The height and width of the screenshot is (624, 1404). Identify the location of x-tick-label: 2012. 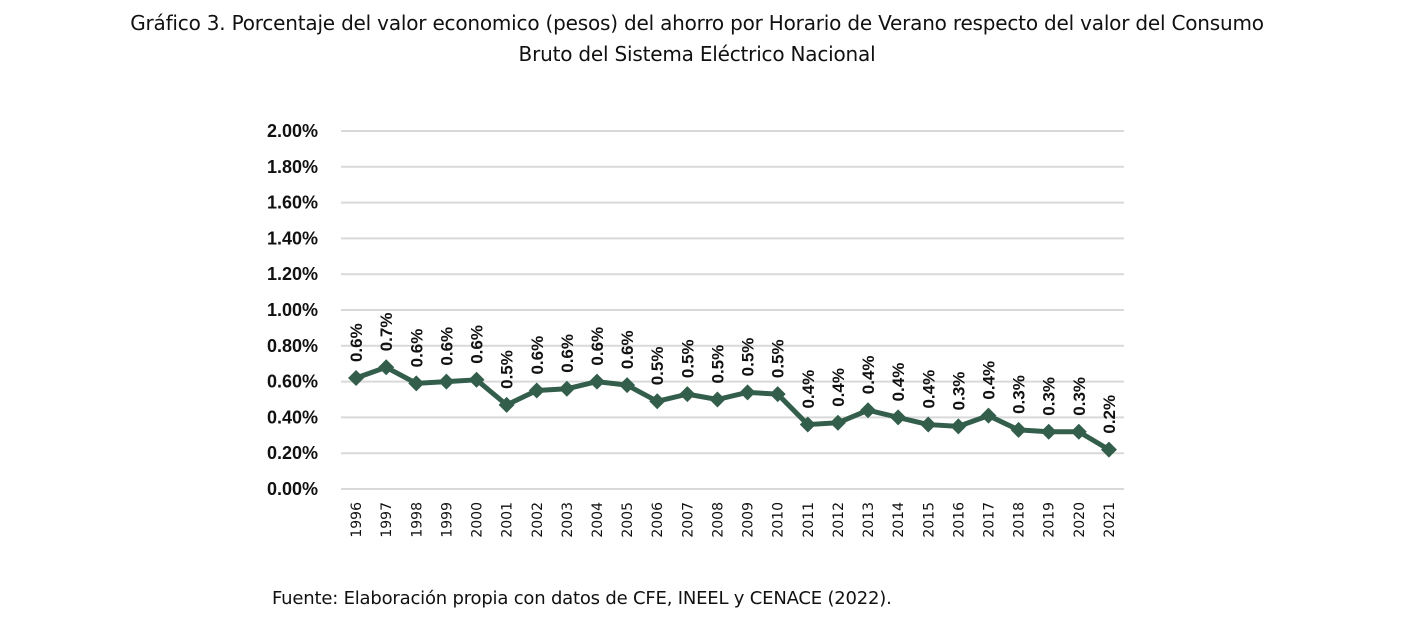
(839, 520).